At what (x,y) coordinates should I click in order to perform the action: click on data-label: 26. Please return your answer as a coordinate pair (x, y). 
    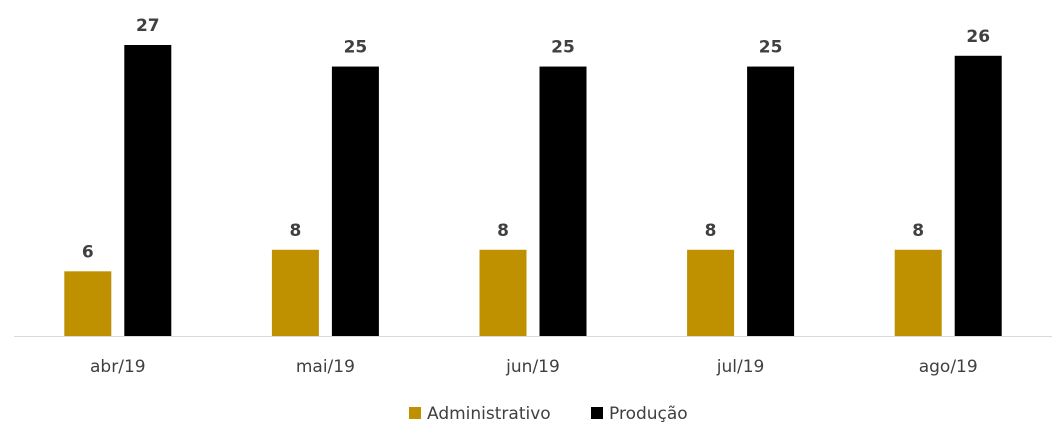
    Looking at the image, I should click on (978, 37).